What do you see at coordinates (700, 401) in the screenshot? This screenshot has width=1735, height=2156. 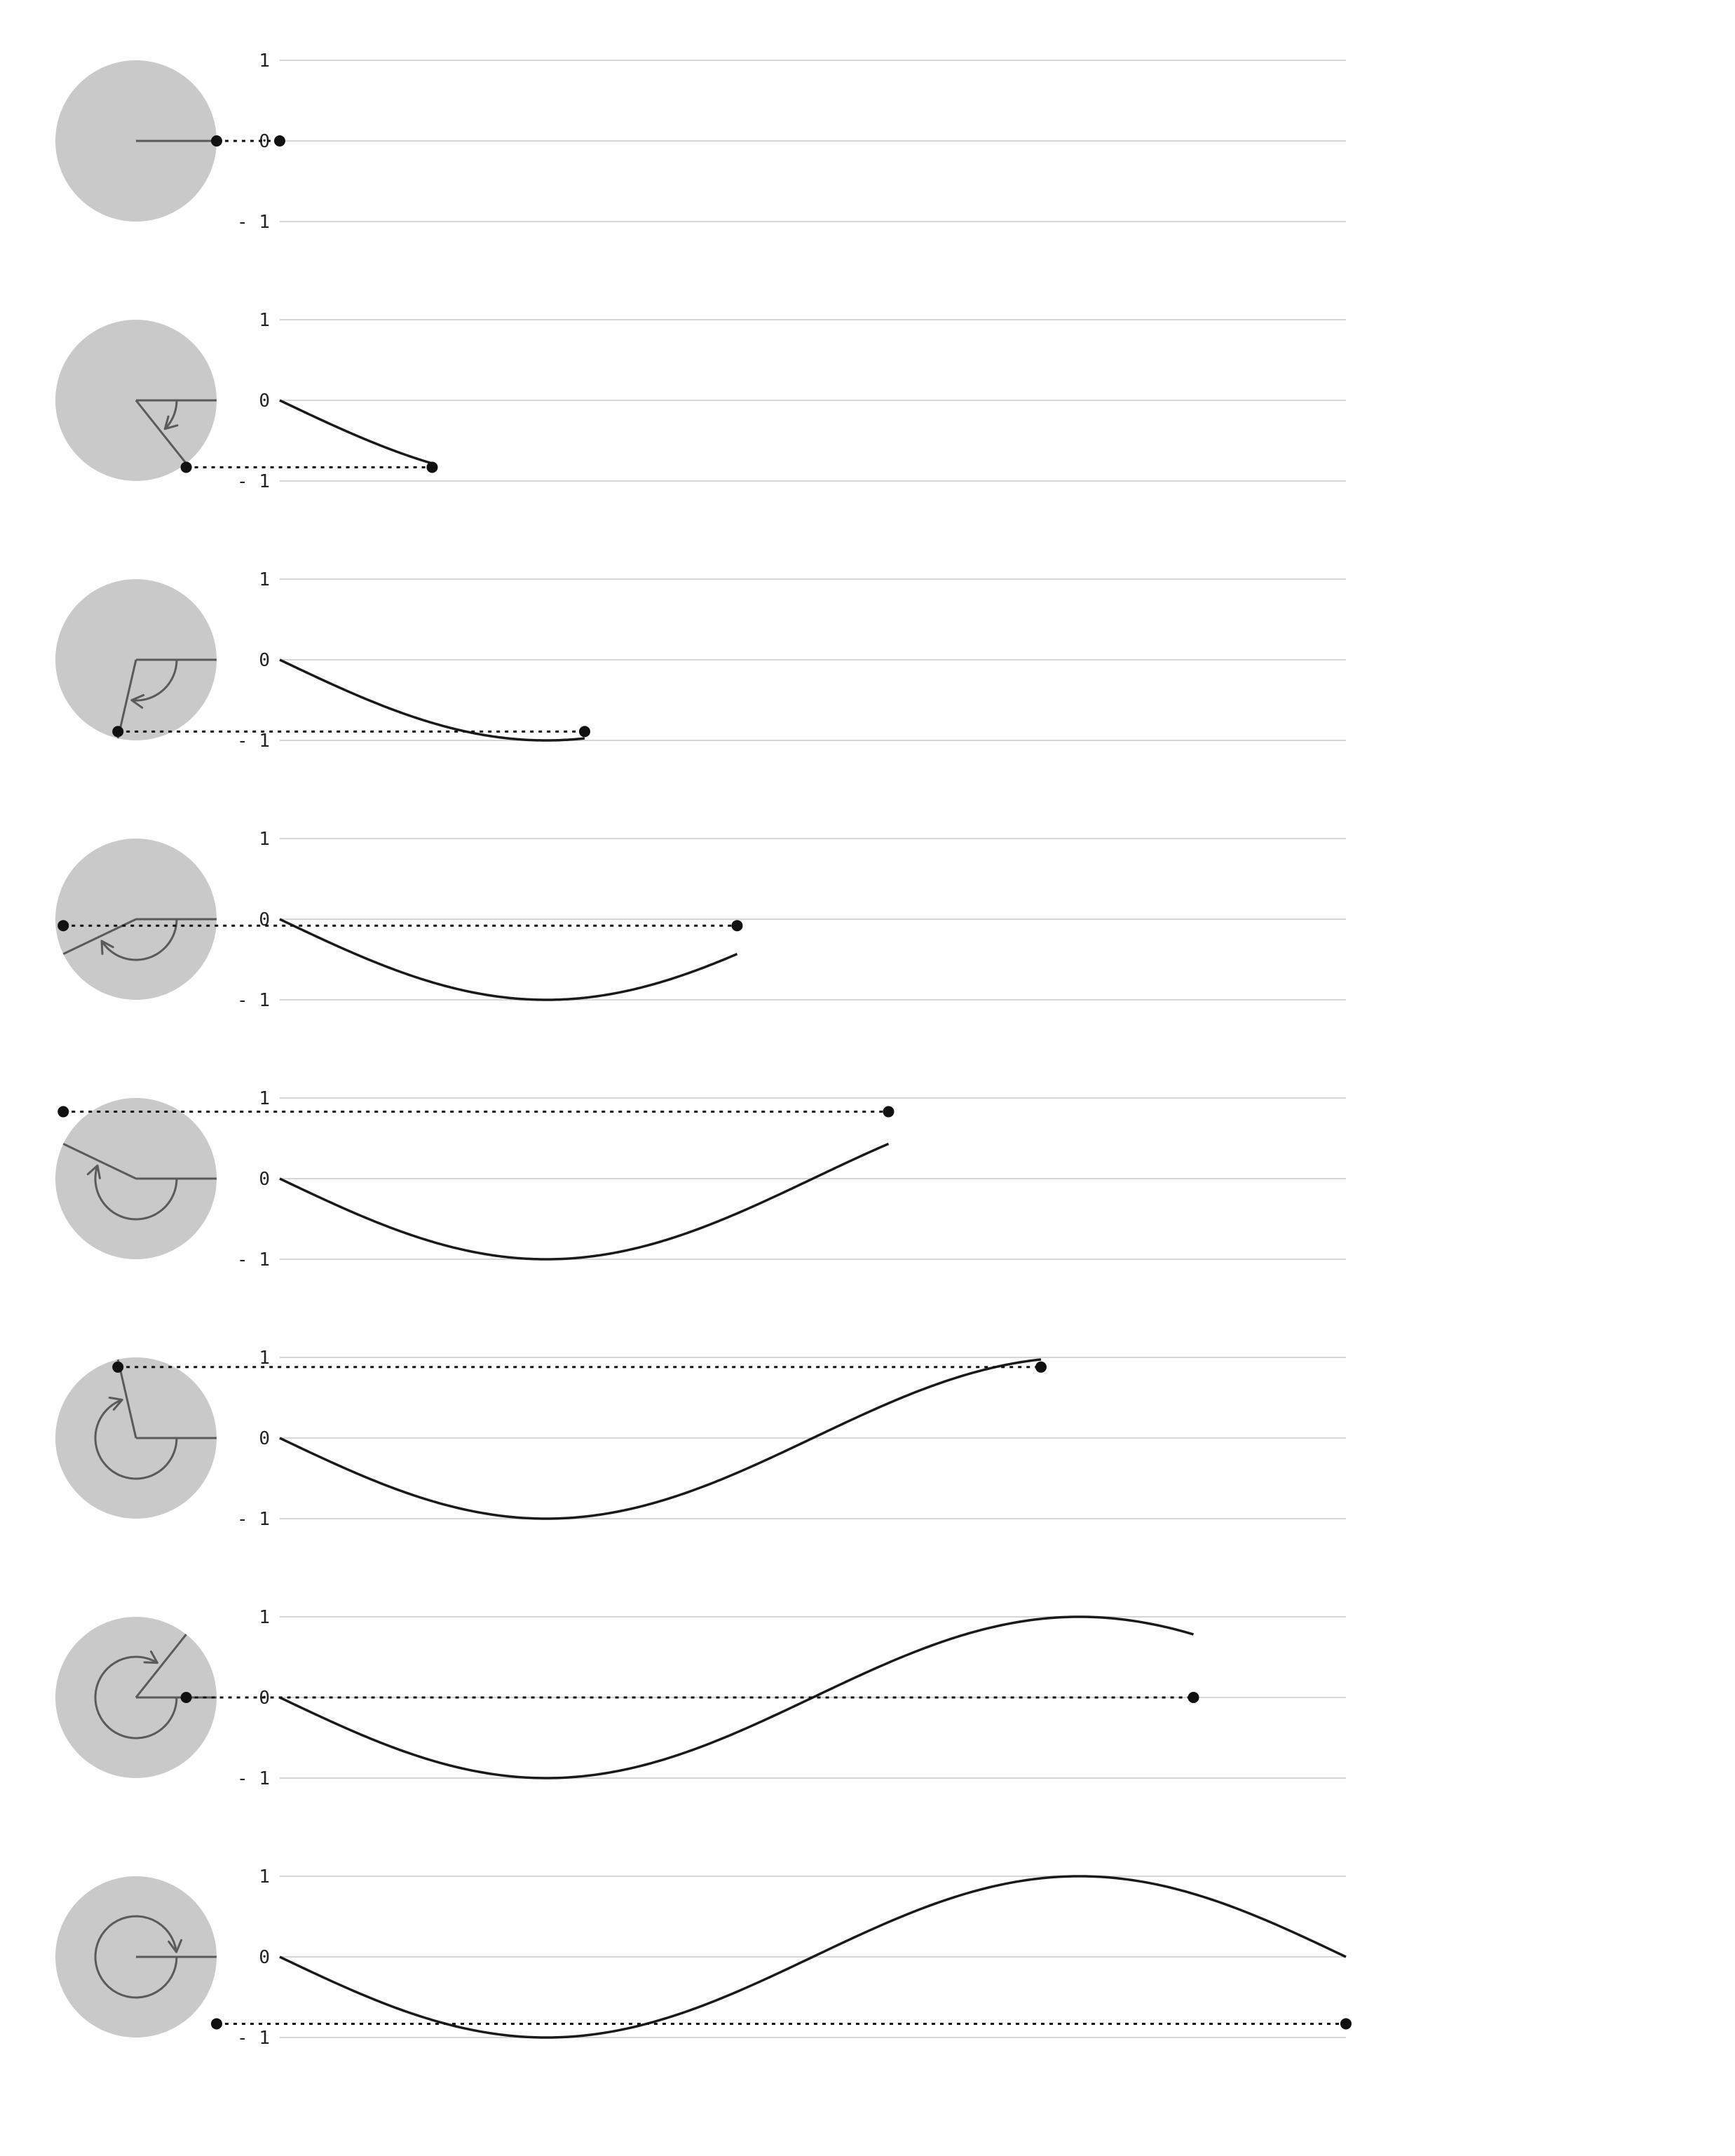 I see `frame-2: 1 0 - 1` at bounding box center [700, 401].